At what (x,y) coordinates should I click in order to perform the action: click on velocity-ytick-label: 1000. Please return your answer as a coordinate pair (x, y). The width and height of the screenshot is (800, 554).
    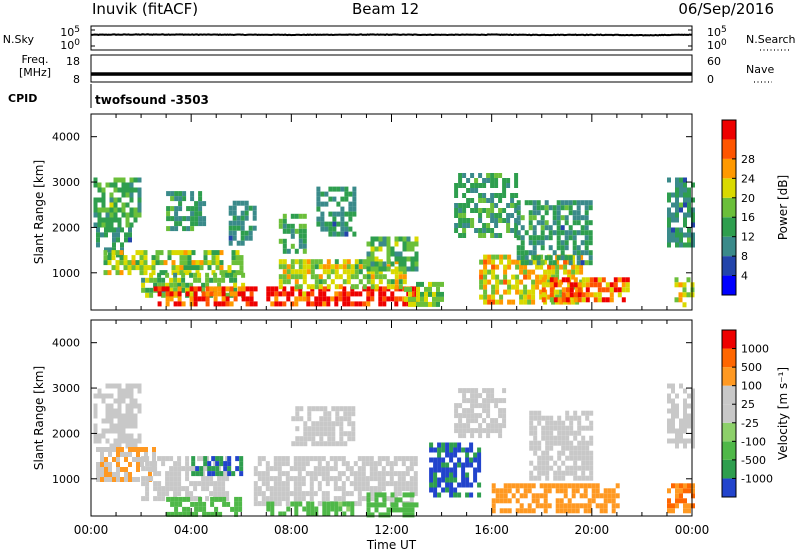
    Looking at the image, I should click on (66, 479).